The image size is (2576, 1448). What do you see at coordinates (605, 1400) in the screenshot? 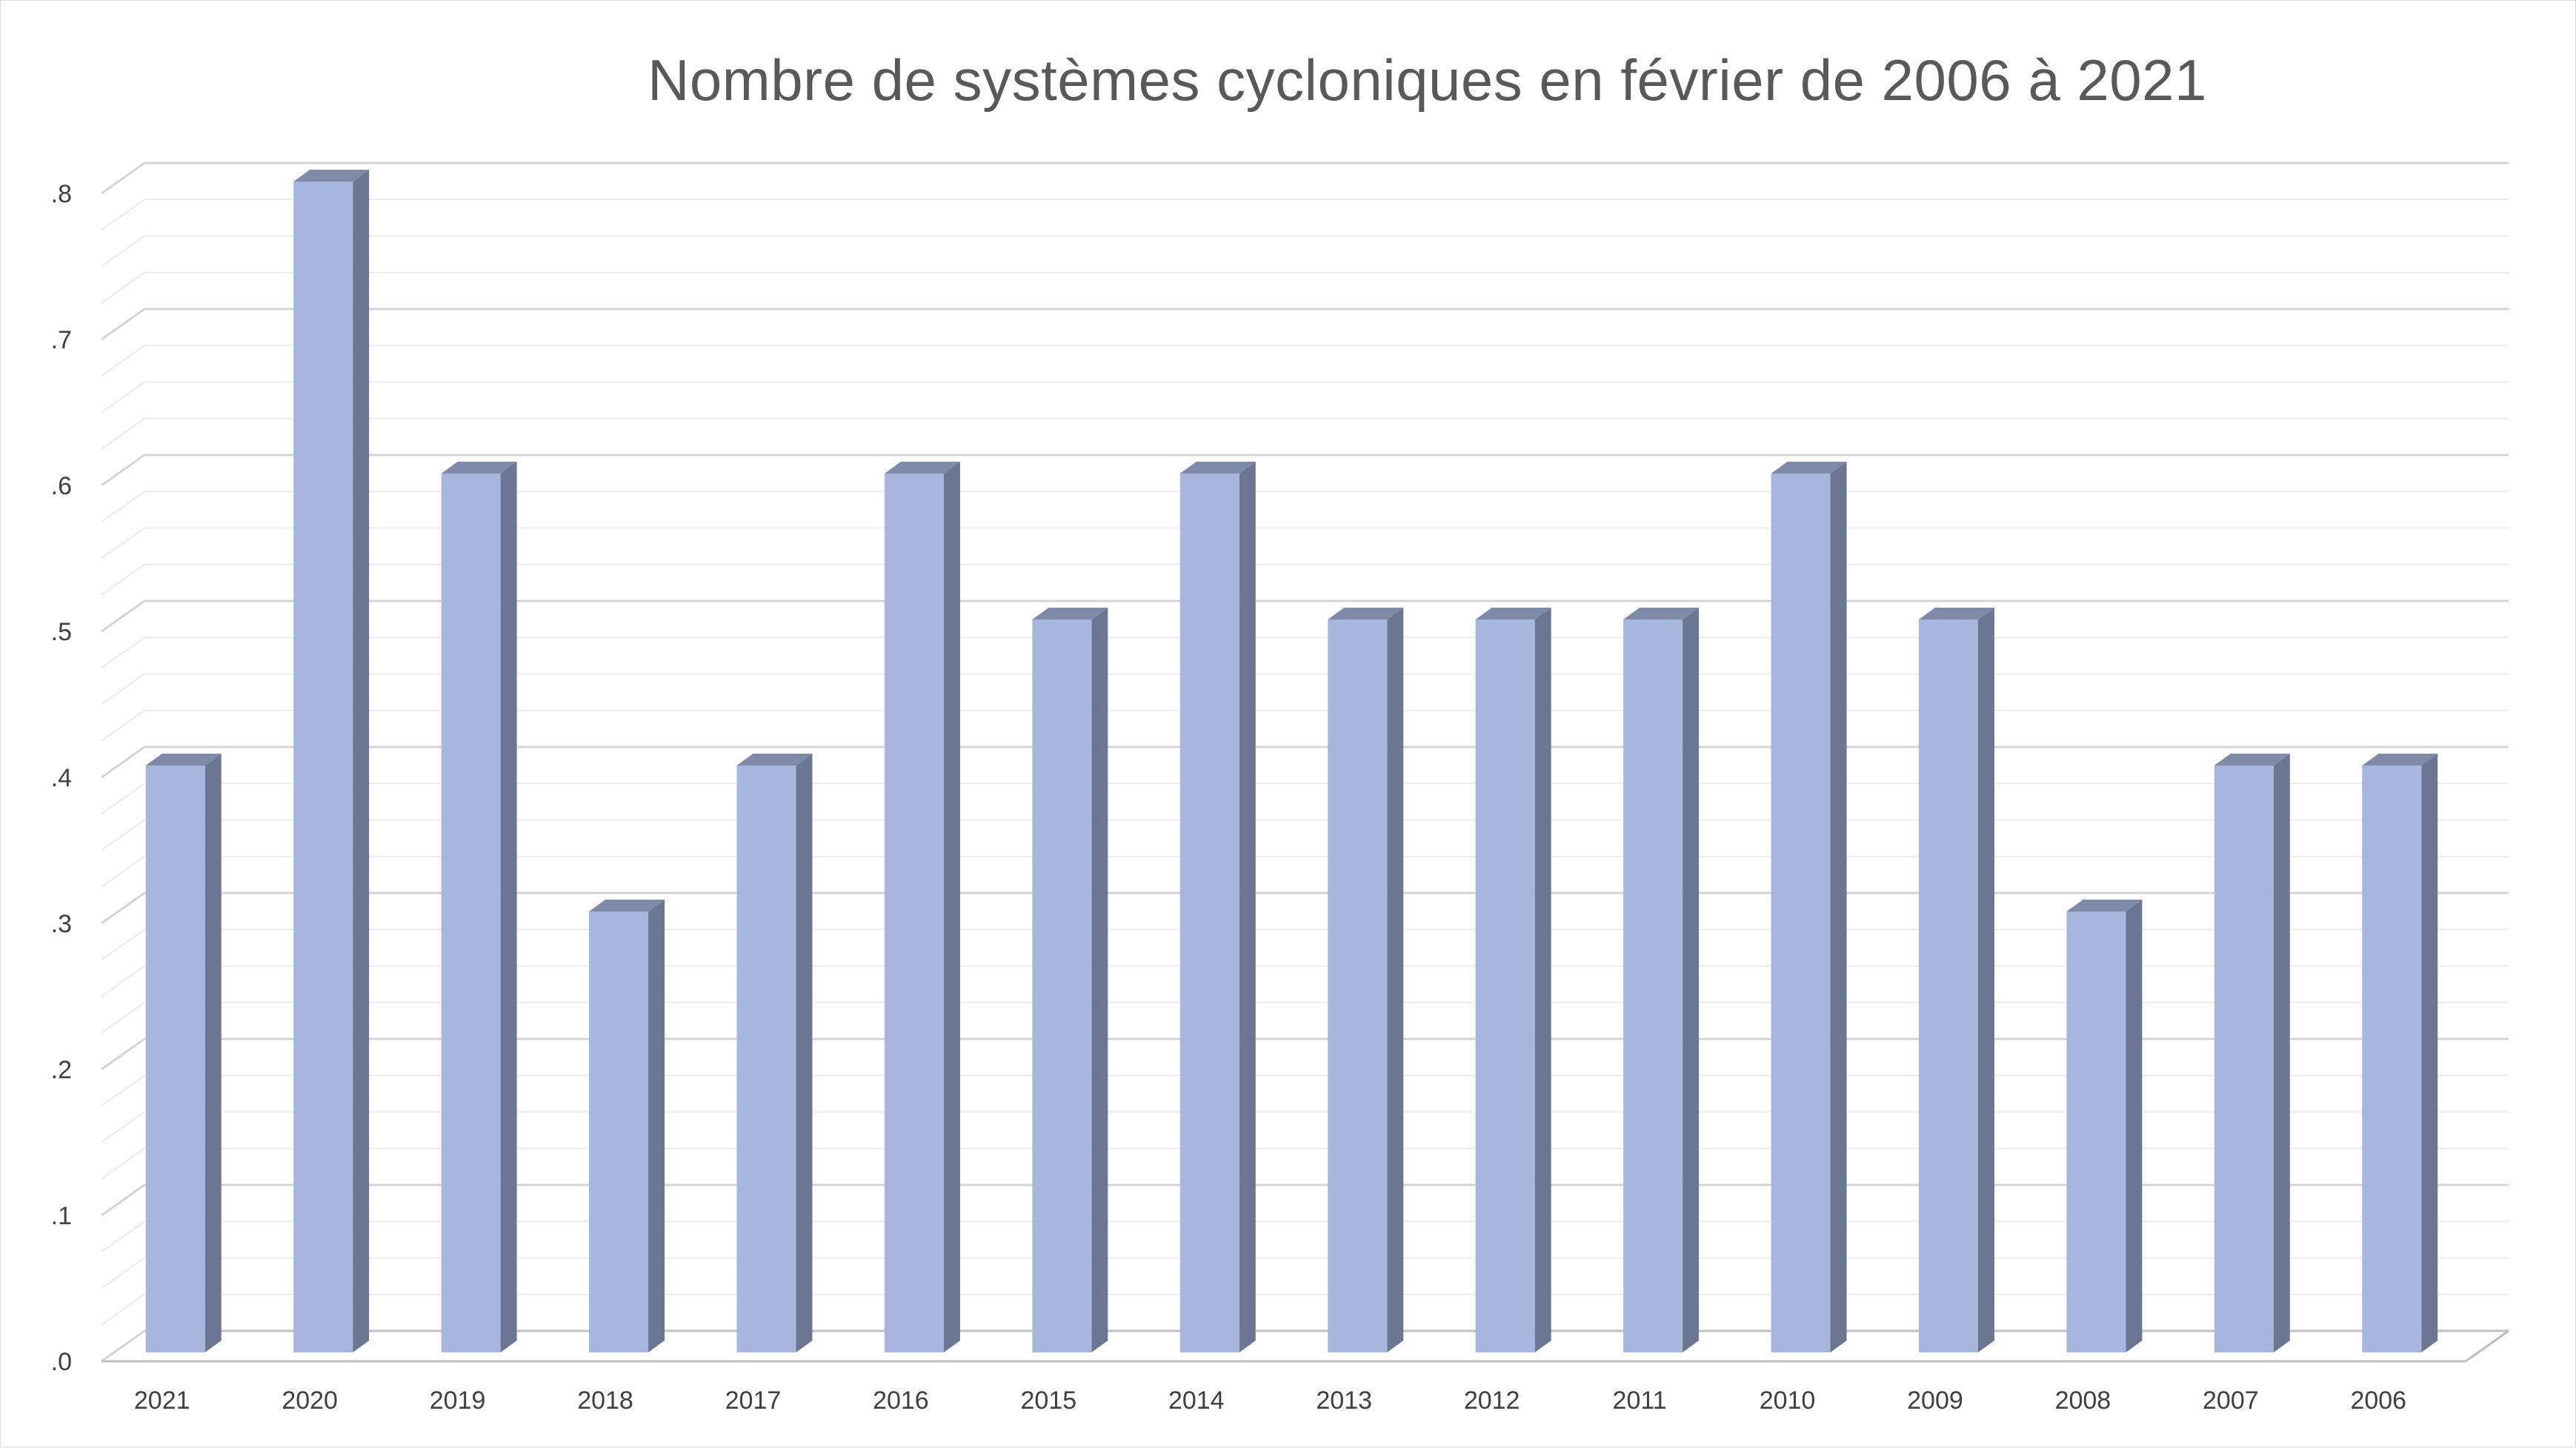
I see `x-tick-label: 2018` at bounding box center [605, 1400].